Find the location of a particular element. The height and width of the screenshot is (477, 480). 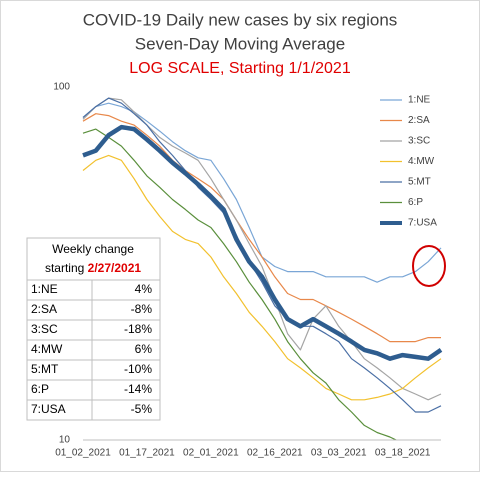

legend-label: 2:SA is located at coordinates (419, 120).